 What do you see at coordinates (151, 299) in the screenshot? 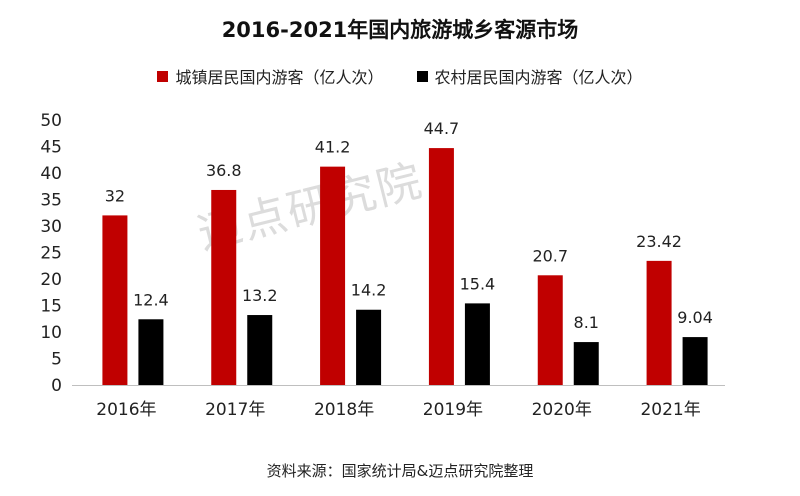
I see `data-label-rural: 12.4` at bounding box center [151, 299].